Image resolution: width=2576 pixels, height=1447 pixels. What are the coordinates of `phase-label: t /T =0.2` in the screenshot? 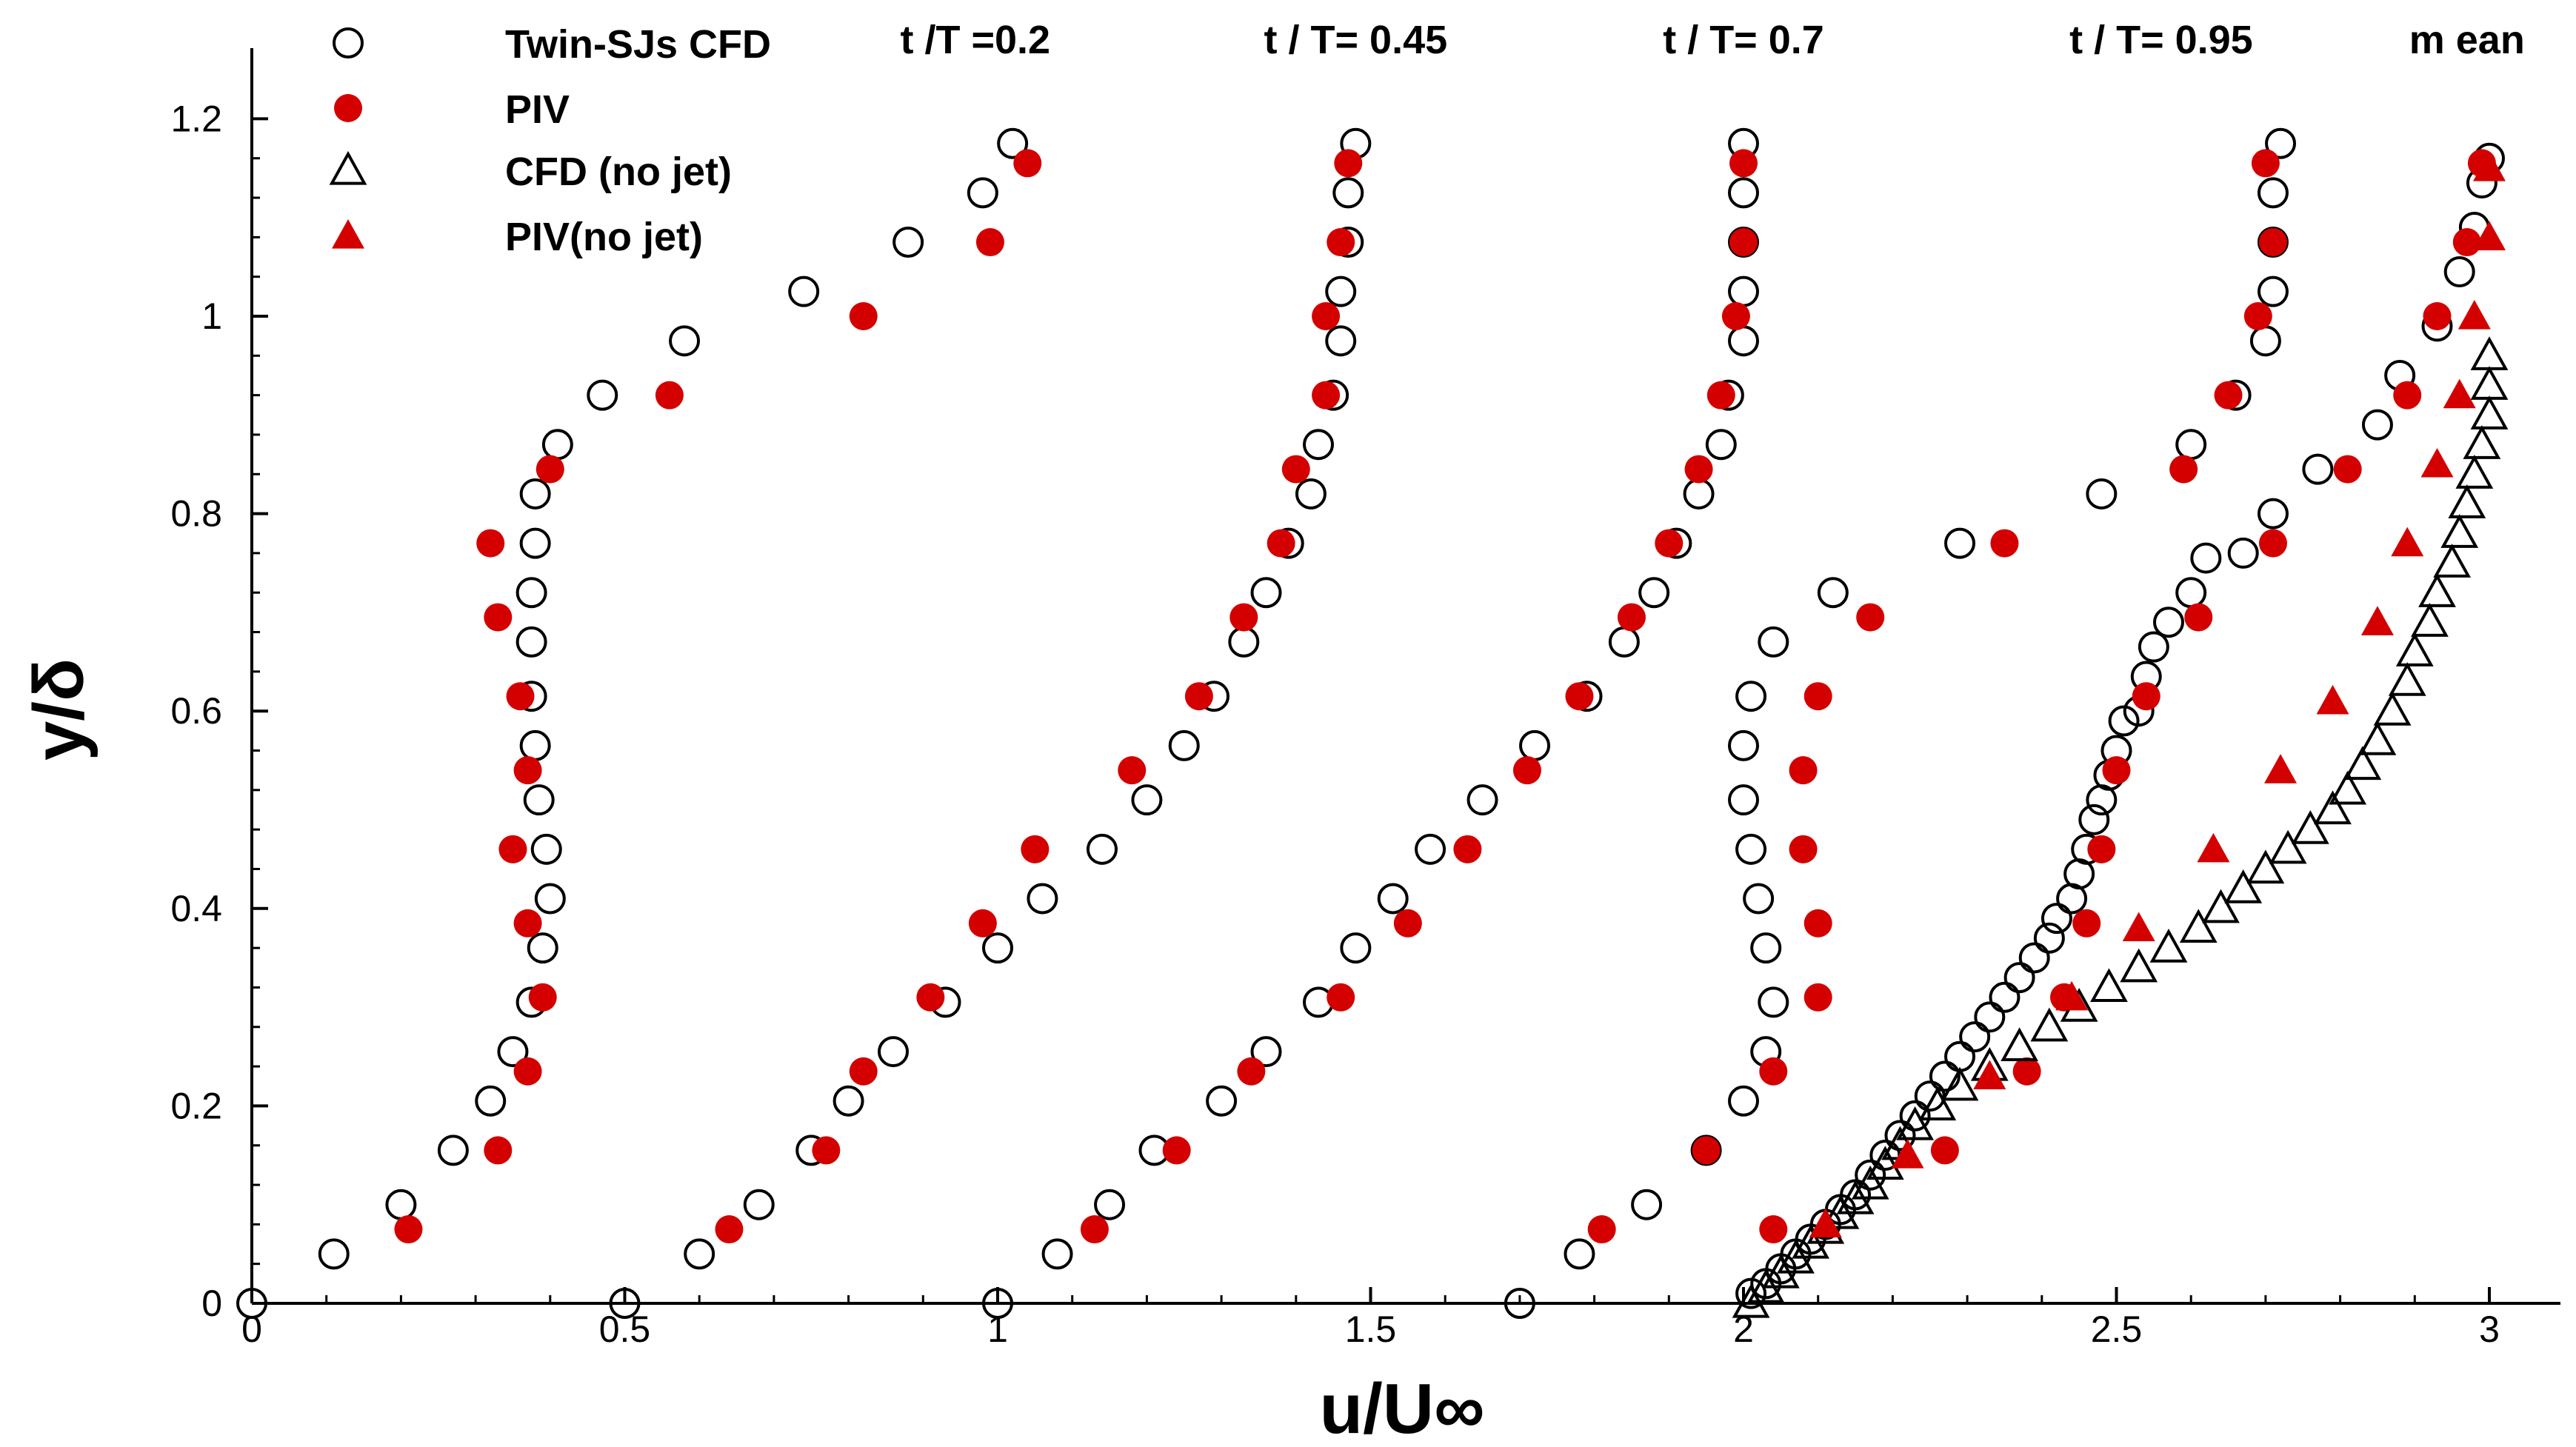 It's located at (975, 40).